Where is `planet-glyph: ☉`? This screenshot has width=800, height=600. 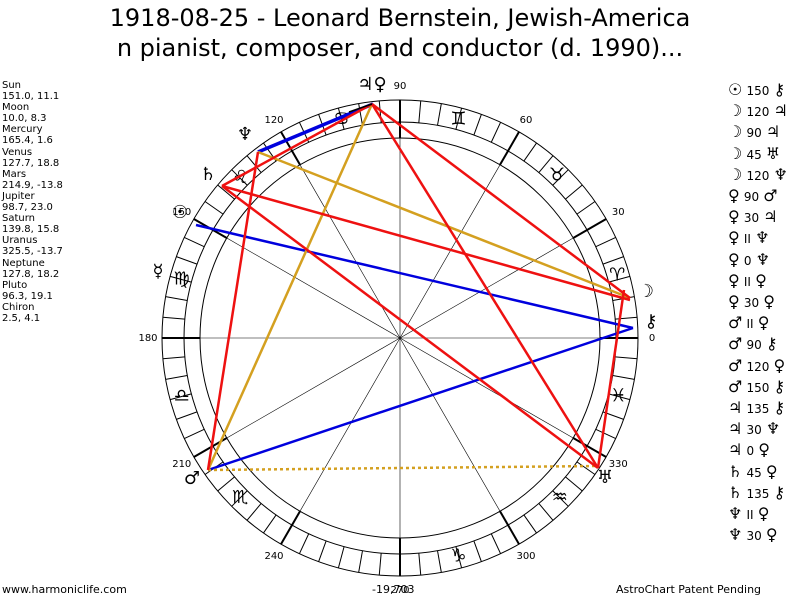
planet-glyph: ☉ is located at coordinates (180, 212).